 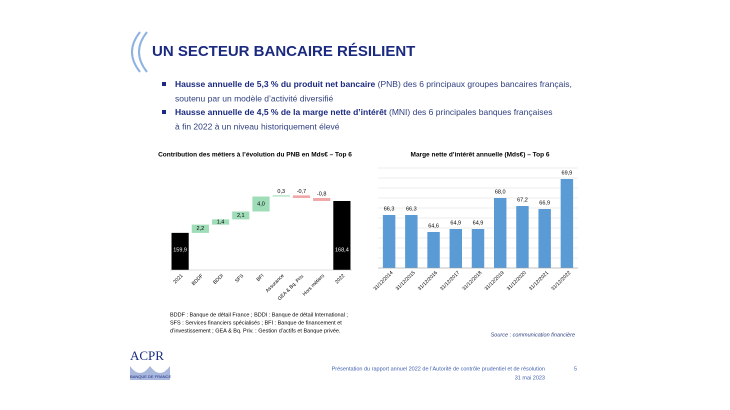 I want to click on value-label: 2,1, so click(x=241, y=216).